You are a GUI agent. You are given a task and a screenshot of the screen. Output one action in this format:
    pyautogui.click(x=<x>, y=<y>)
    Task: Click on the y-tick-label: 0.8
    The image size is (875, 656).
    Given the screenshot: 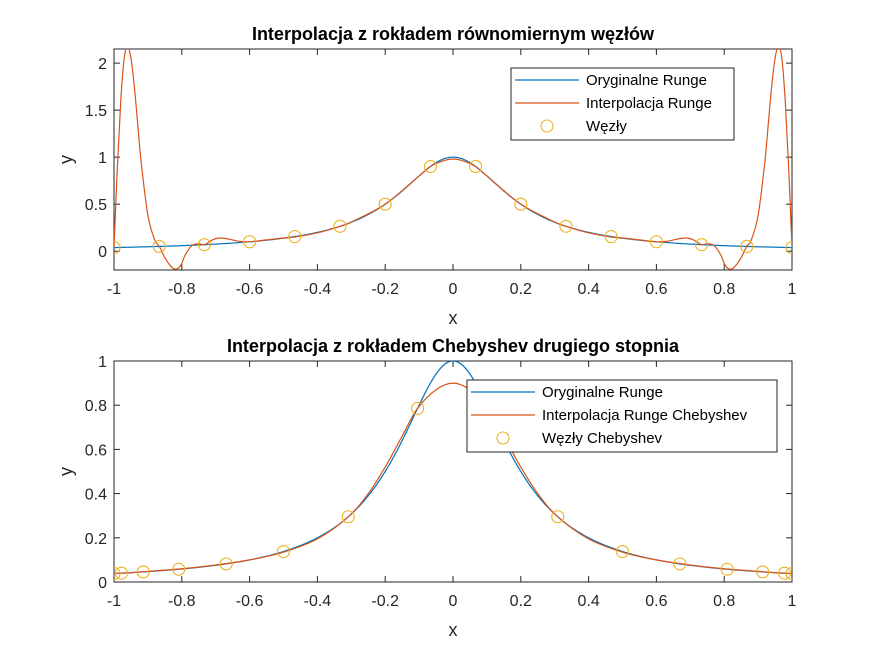 What is the action you would take?
    pyautogui.click(x=96, y=406)
    